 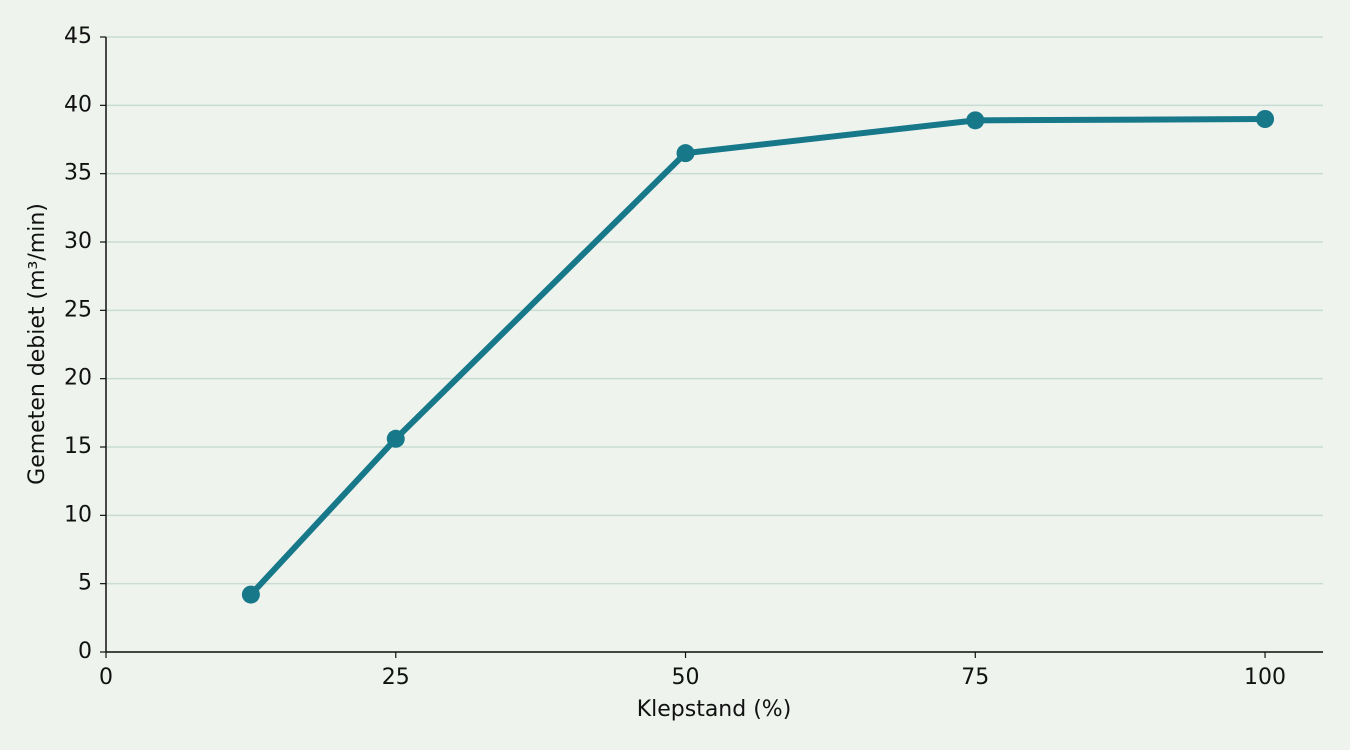 I want to click on y-tick-label: 10, so click(x=78, y=514).